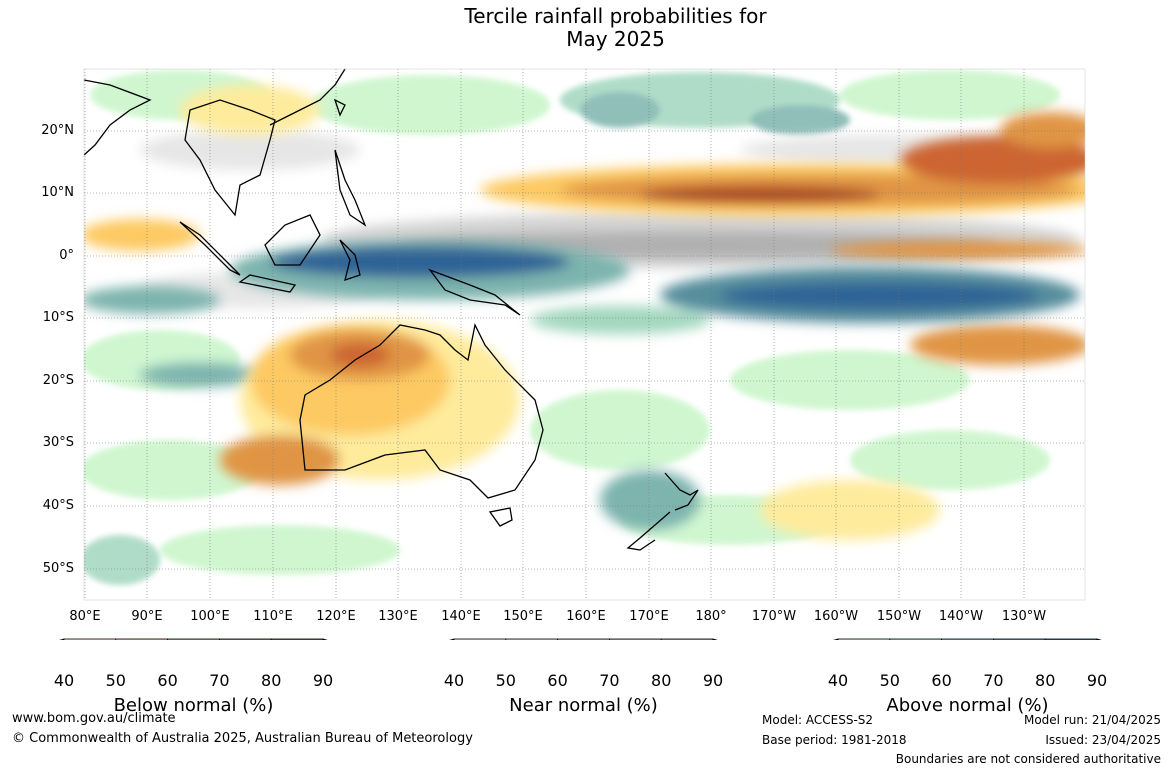 This screenshot has height=770, width=1173. I want to click on title-line-1: Tercile rainfall probabilities for, so click(615, 16).